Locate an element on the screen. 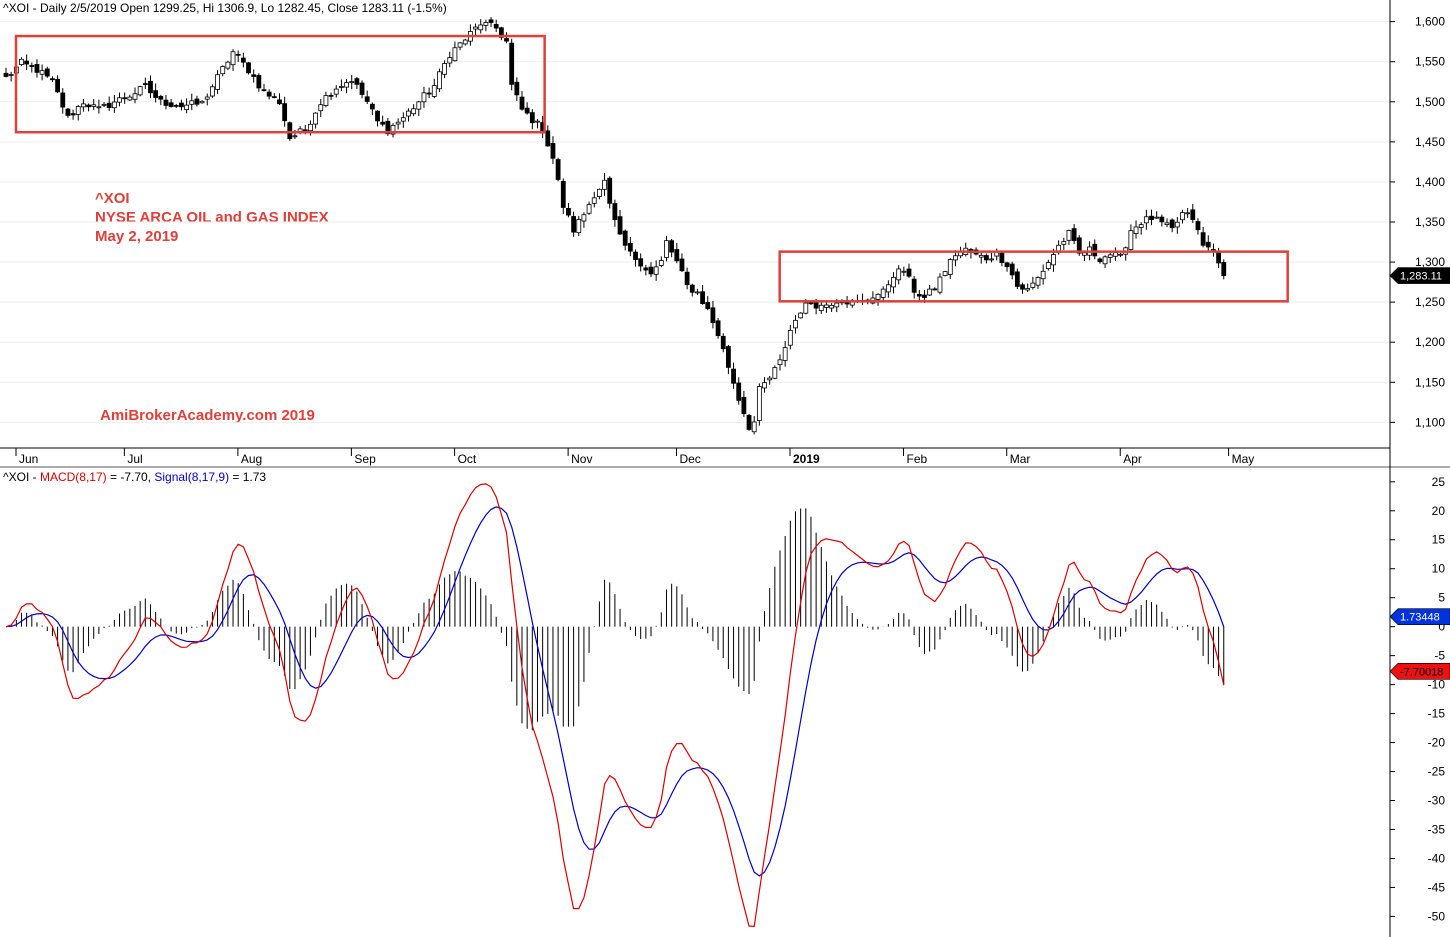  price-tick-label: 1,400 is located at coordinates (1430, 182).